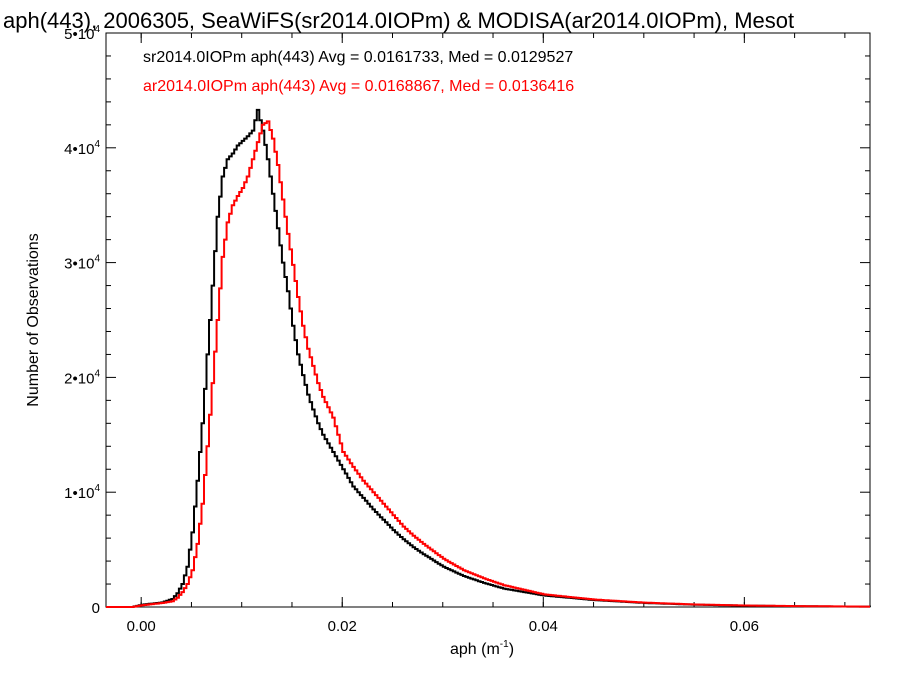 This screenshot has width=900, height=675. What do you see at coordinates (82, 148) in the screenshot?
I see `y-tick-label-4: 4•104` at bounding box center [82, 148].